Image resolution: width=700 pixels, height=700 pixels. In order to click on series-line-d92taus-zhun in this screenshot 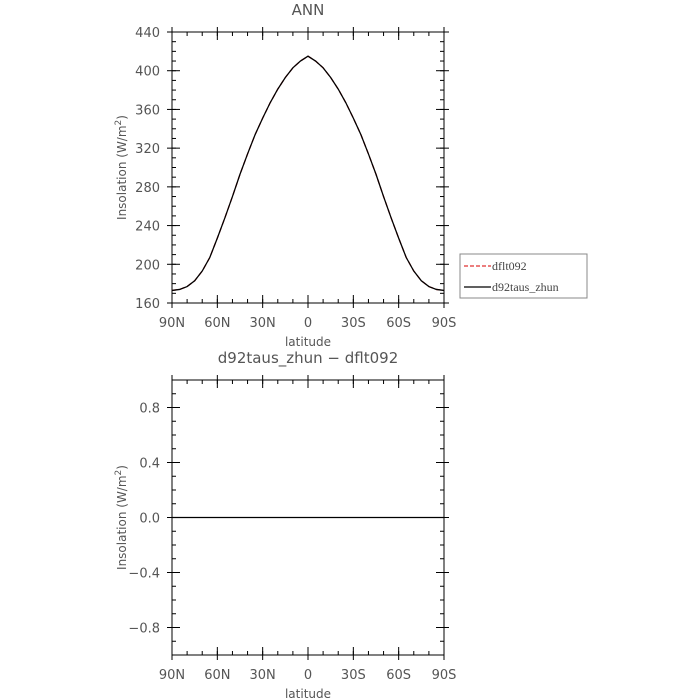, I will do `click(308, 173)`.